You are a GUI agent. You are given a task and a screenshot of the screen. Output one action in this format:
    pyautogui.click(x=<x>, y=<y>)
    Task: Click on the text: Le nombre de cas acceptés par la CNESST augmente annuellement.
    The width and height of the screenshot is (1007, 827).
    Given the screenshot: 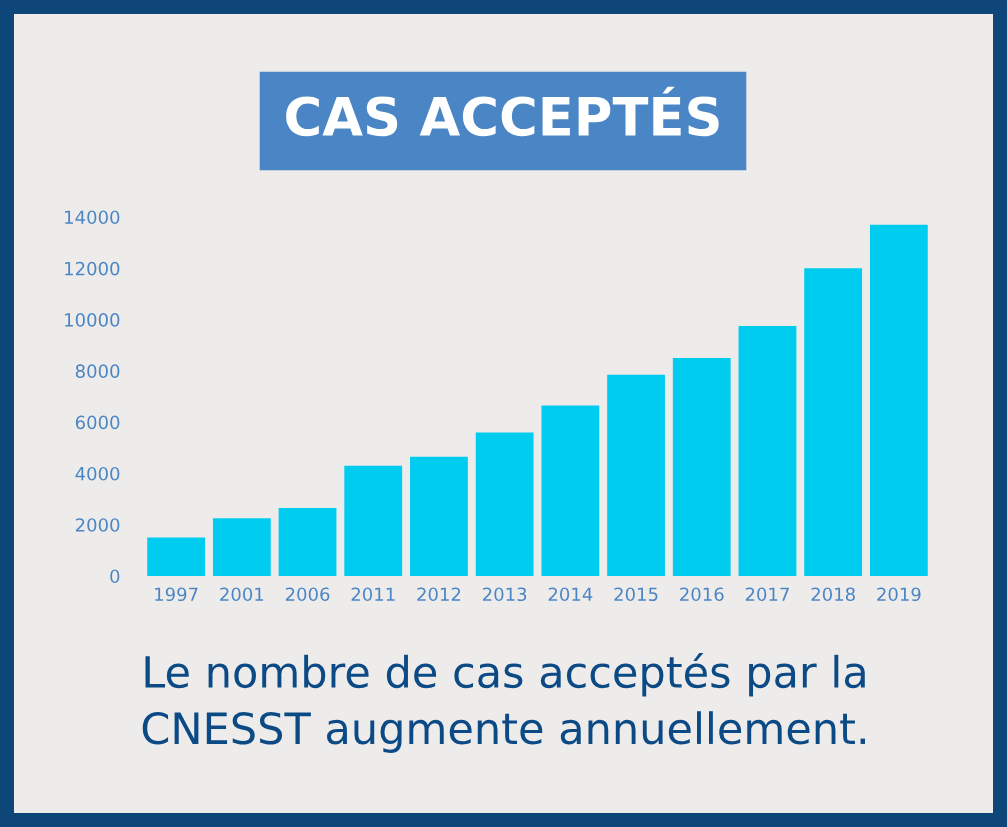 What is the action you would take?
    pyautogui.click(x=504, y=703)
    